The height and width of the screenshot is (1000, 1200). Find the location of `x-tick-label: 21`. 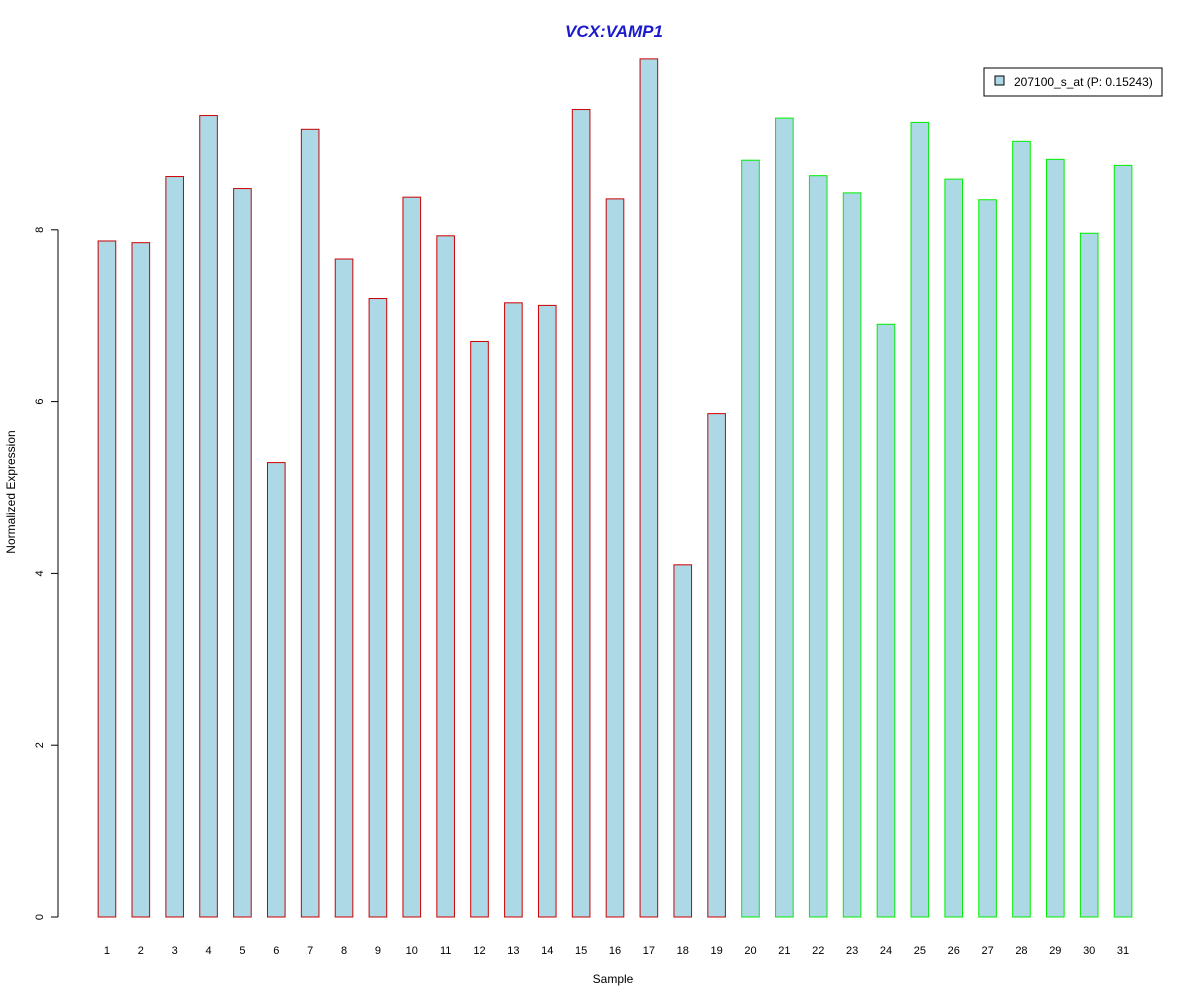

x-tick-label: 21 is located at coordinates (784, 951).